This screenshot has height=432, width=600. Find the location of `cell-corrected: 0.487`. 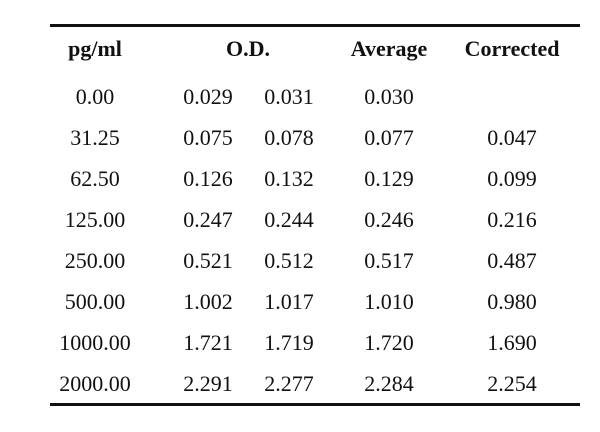

cell-corrected: 0.487 is located at coordinates (512, 260).